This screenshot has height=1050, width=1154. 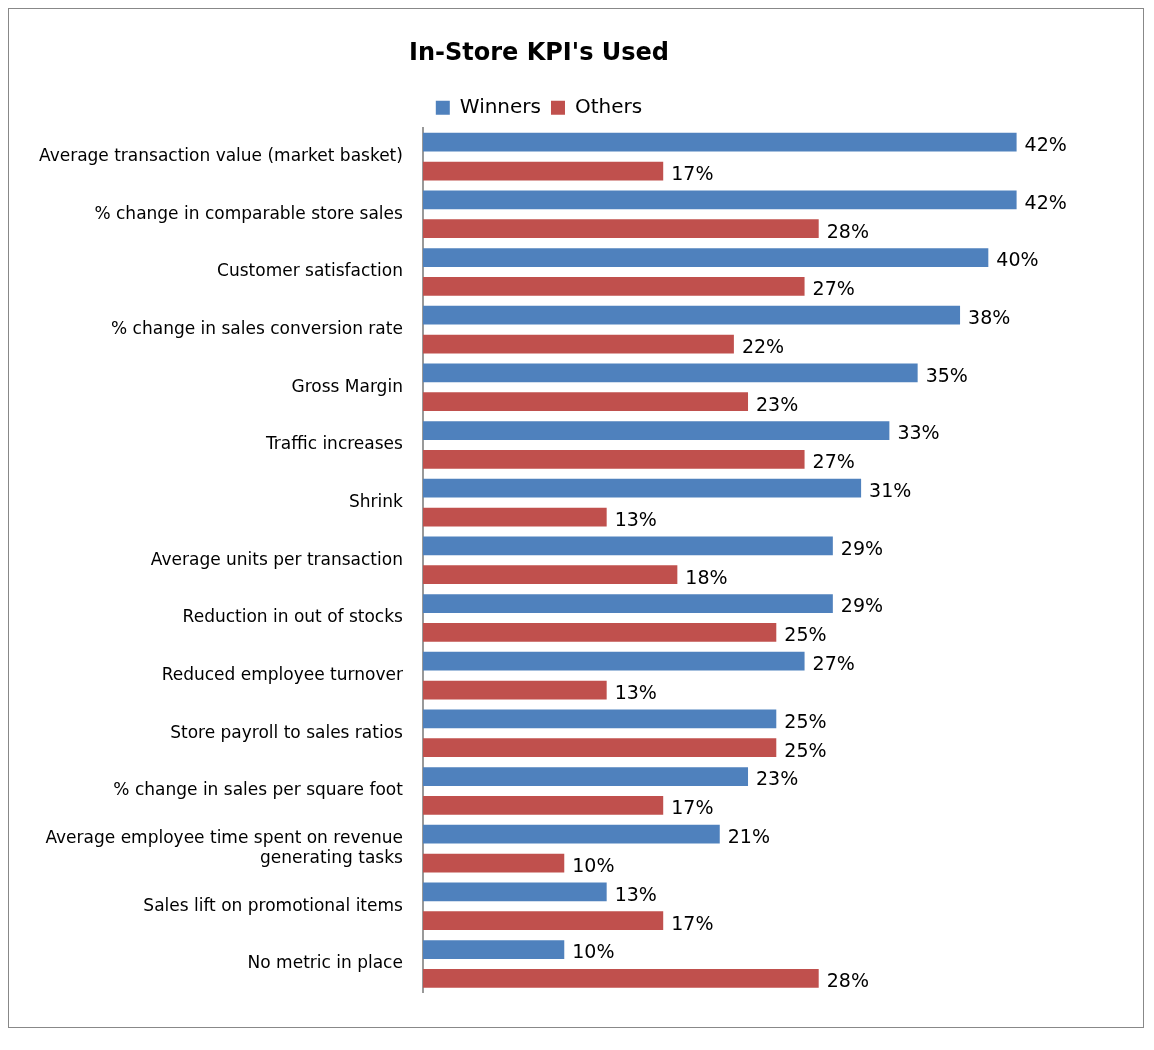 What do you see at coordinates (706, 576) in the screenshot?
I see `data-label: 18%` at bounding box center [706, 576].